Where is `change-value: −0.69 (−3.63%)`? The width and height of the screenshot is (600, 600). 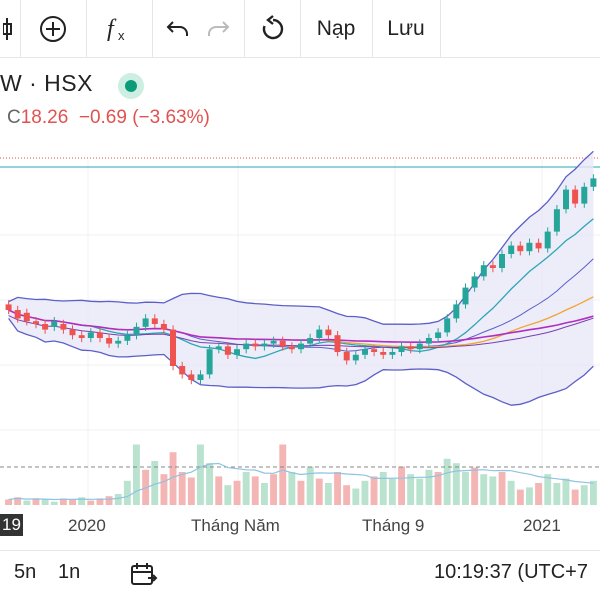
change-value: −0.69 (−3.63%) is located at coordinates (144, 117).